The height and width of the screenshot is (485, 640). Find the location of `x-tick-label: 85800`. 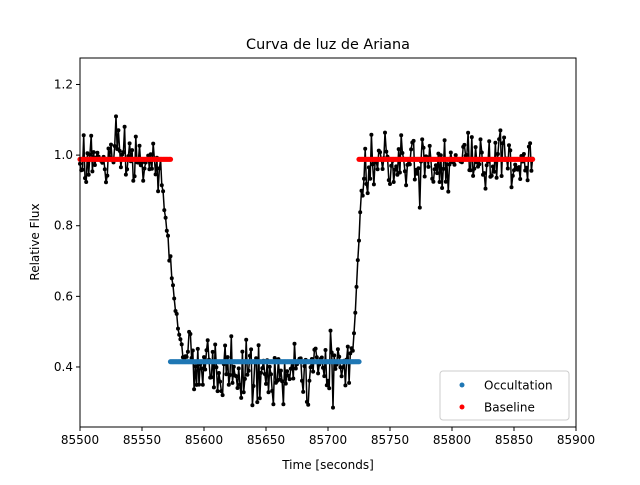

x-tick-label: 85800 is located at coordinates (452, 440).